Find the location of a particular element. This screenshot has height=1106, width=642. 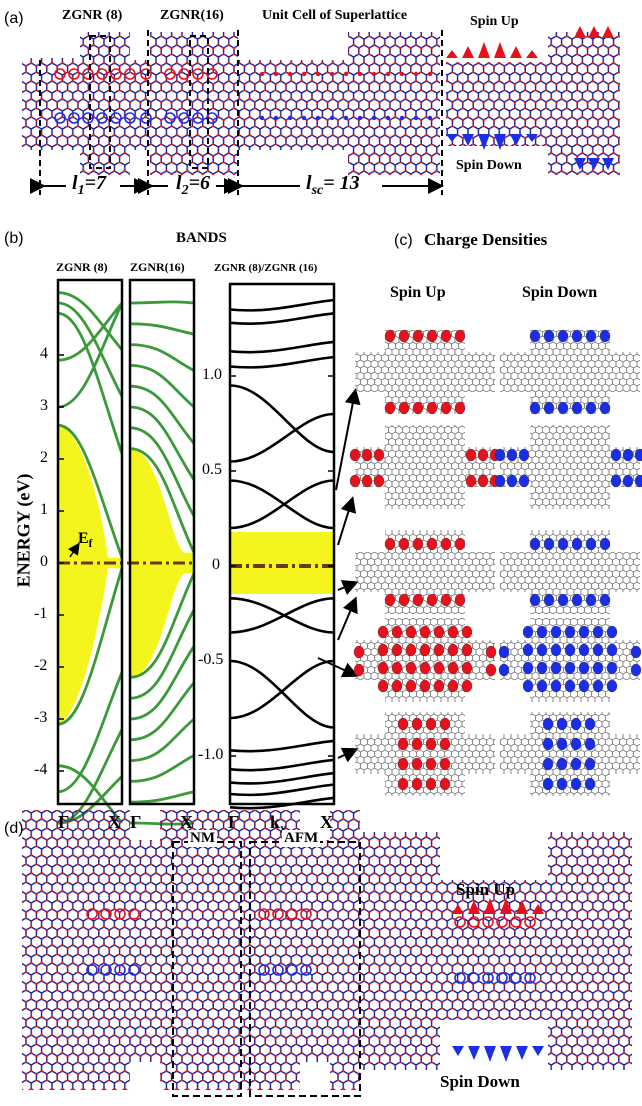

left-tick-label: 1 is located at coordinates (44, 509).